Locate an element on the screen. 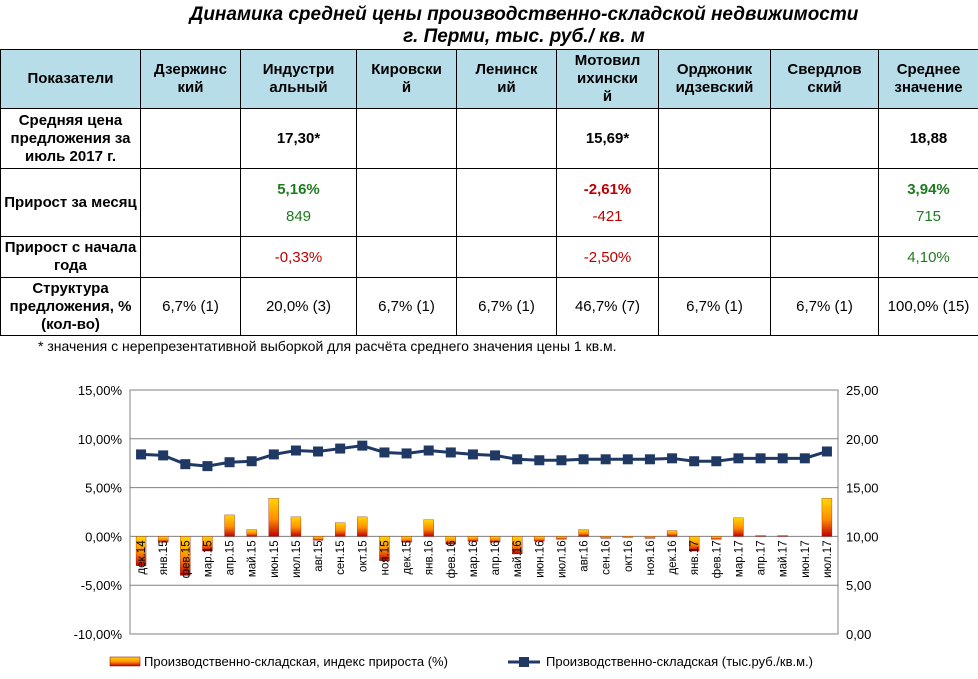  x-tick-label: мар.16 is located at coordinates (474, 558).